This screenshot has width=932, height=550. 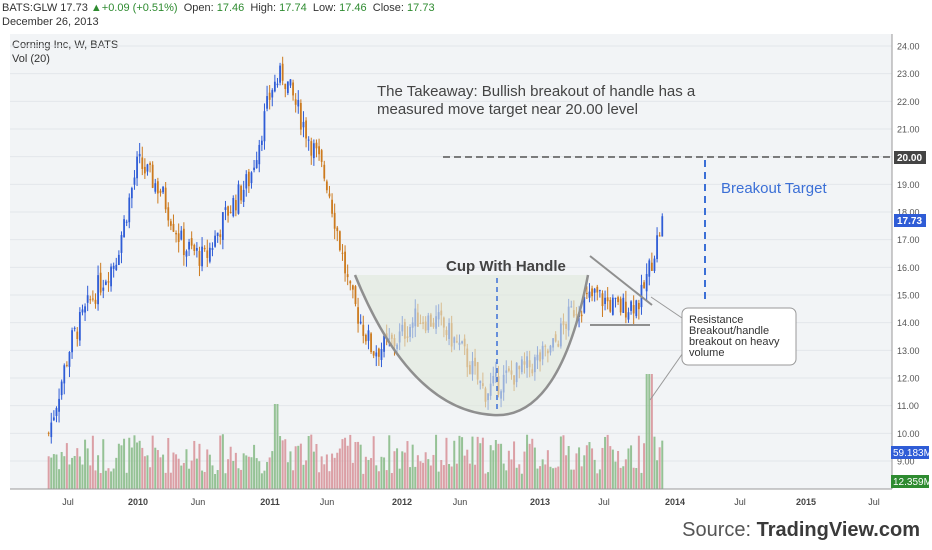 I want to click on callout-line-4: volume, so click(x=706, y=353).